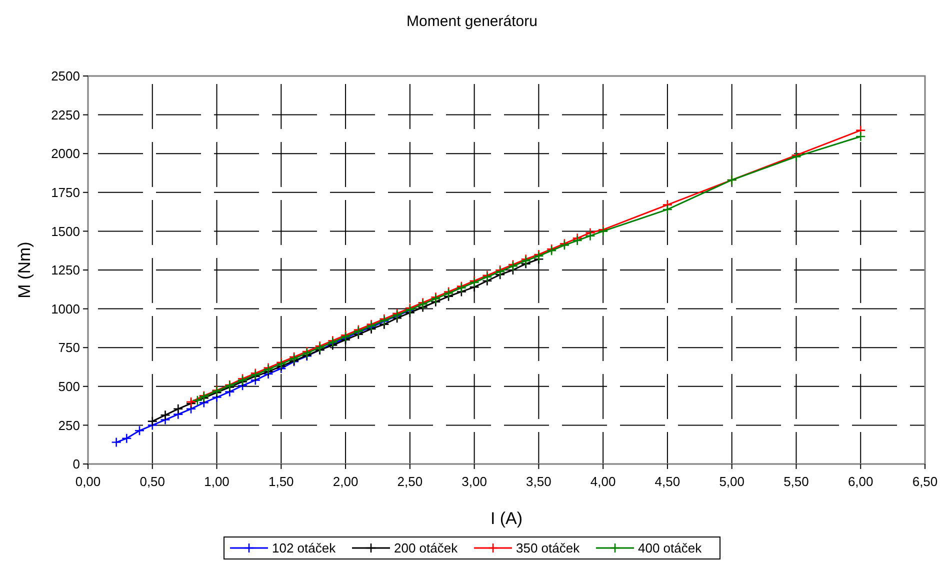  What do you see at coordinates (281, 481) in the screenshot?
I see `x-tick-label: 1,50` at bounding box center [281, 481].